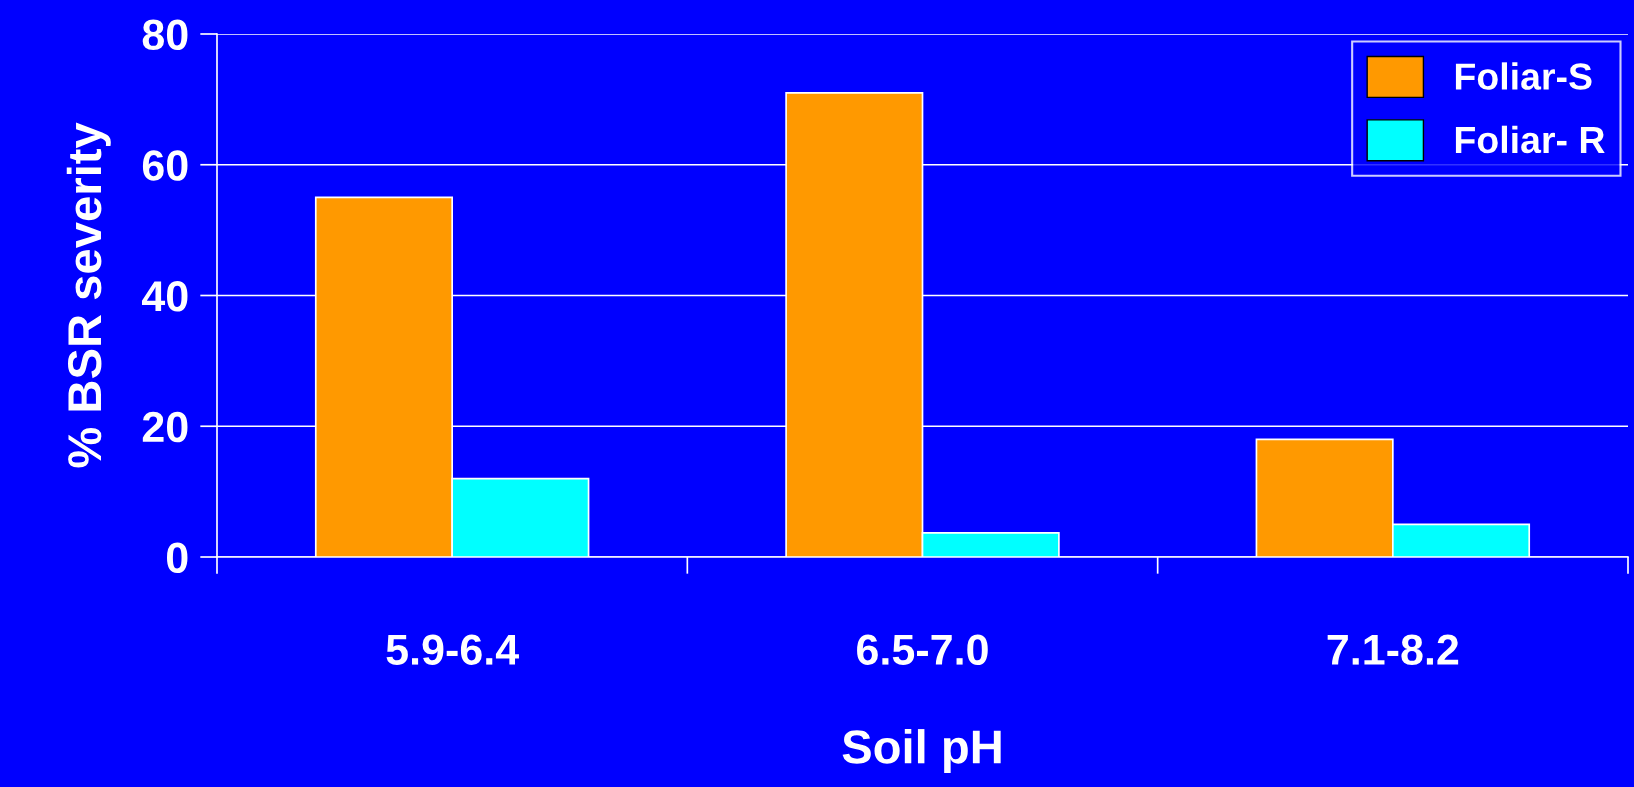 The height and width of the screenshot is (787, 1634). I want to click on legend-label: Foliar-S, so click(1523, 76).